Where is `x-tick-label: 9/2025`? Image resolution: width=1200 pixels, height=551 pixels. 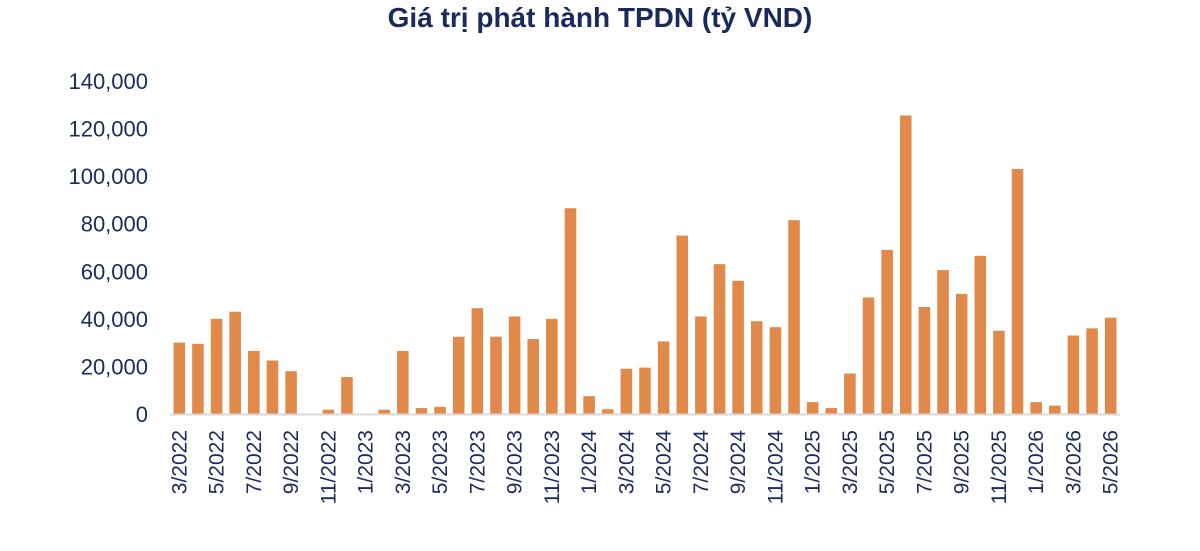
x-tick-label: 9/2025 is located at coordinates (962, 462).